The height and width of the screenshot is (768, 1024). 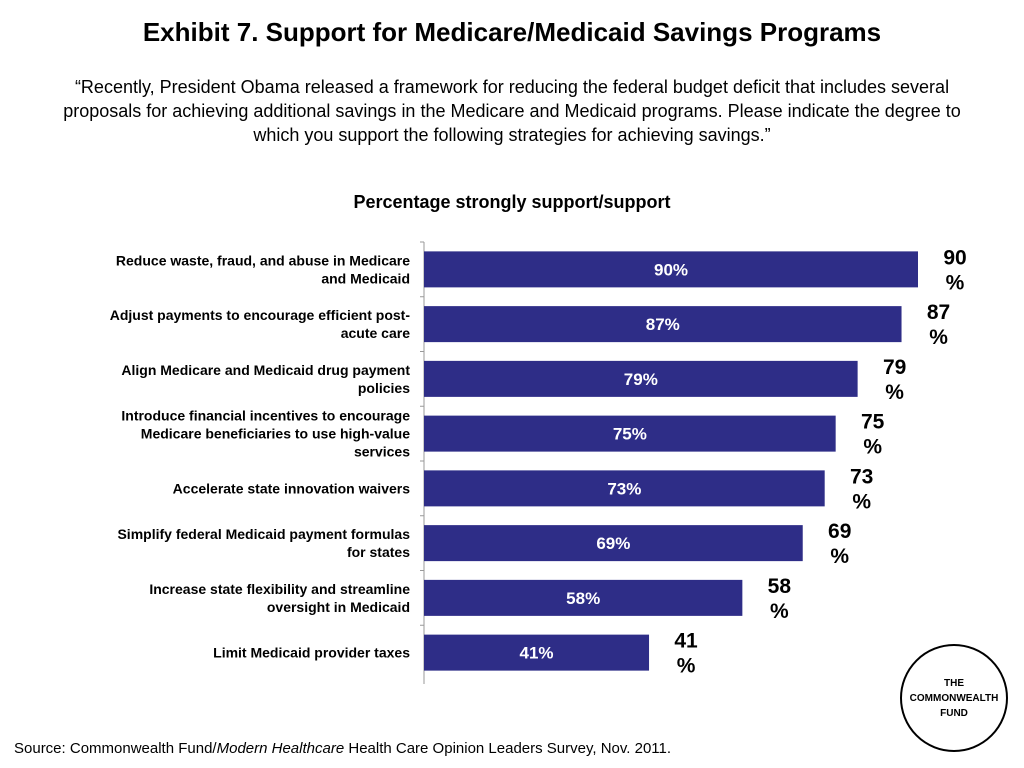 I want to click on bar-value-label: 73%, so click(x=624, y=488).